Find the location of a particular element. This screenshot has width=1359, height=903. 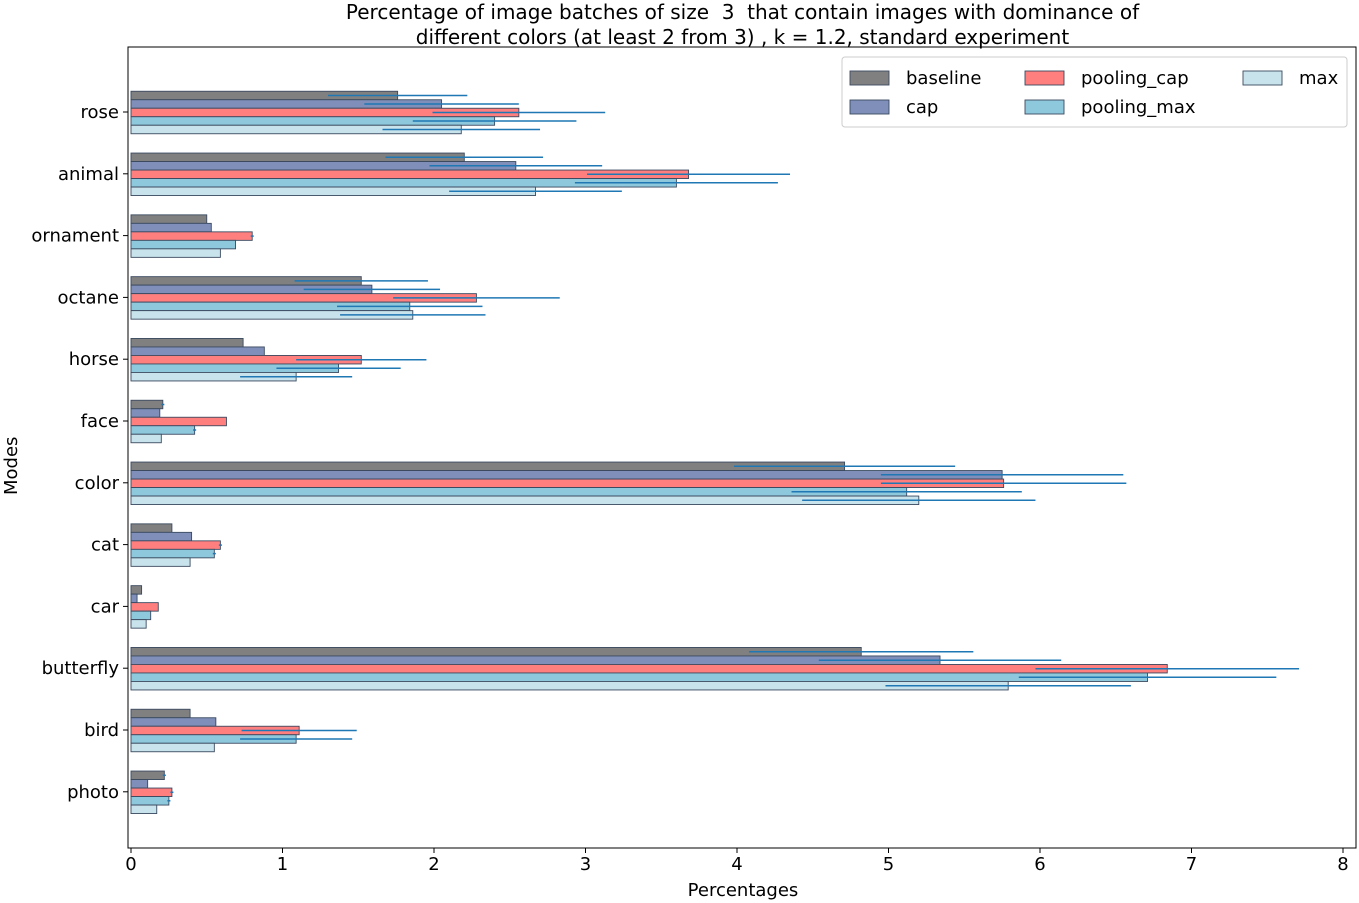

bar-ornament-pooling-max is located at coordinates (183, 244).